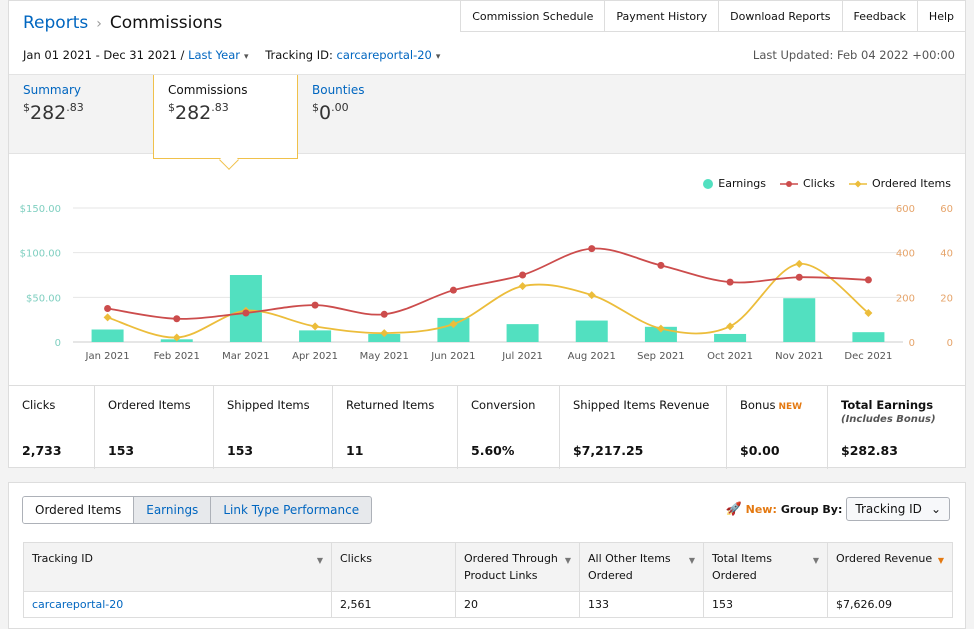 The image size is (974, 629). What do you see at coordinates (53, 112) in the screenshot?
I see `tab-summary-amount: $282.83` at bounding box center [53, 112].